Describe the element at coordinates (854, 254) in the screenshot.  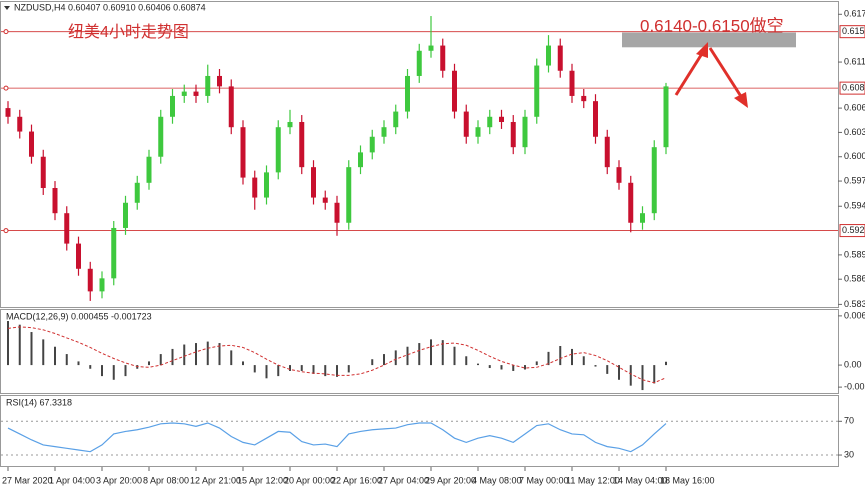
I see `y-tick-label: 0.5893` at that location.